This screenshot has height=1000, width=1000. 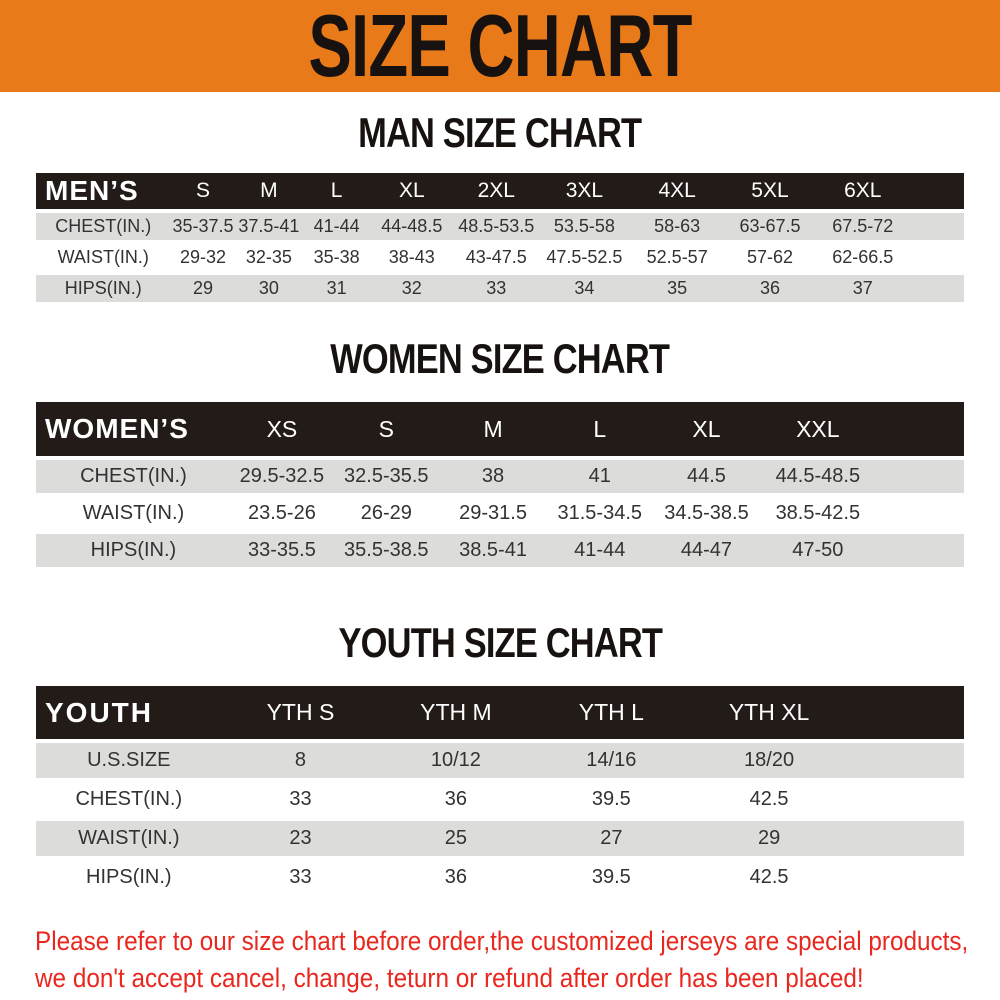 I want to click on youth-row-3-value-3: 42.5, so click(x=769, y=877).